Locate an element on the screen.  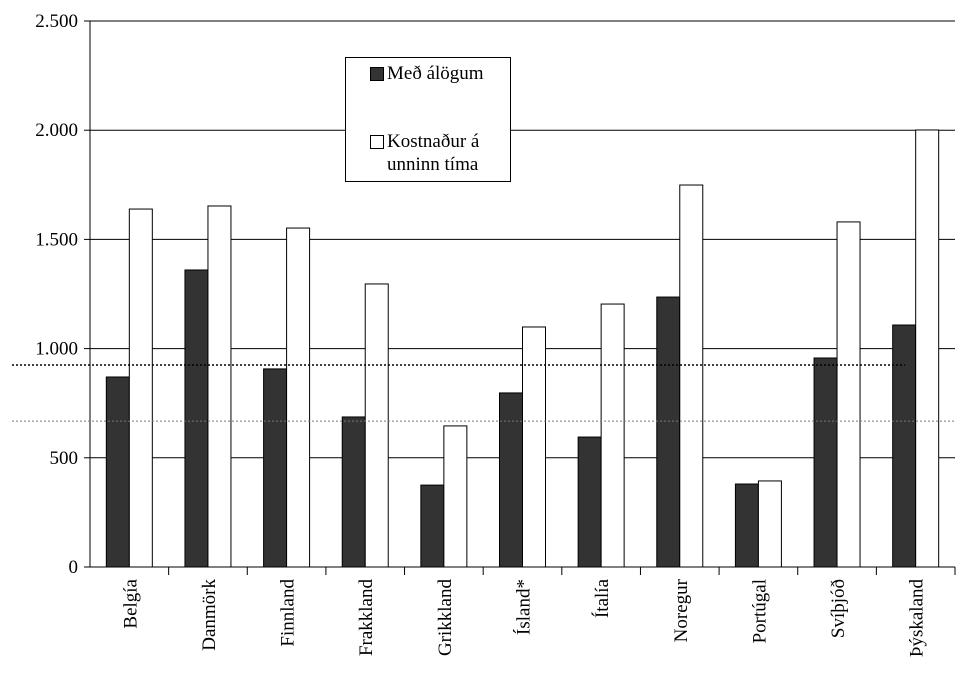
x-tick-label: Finnland is located at coordinates (288, 613).